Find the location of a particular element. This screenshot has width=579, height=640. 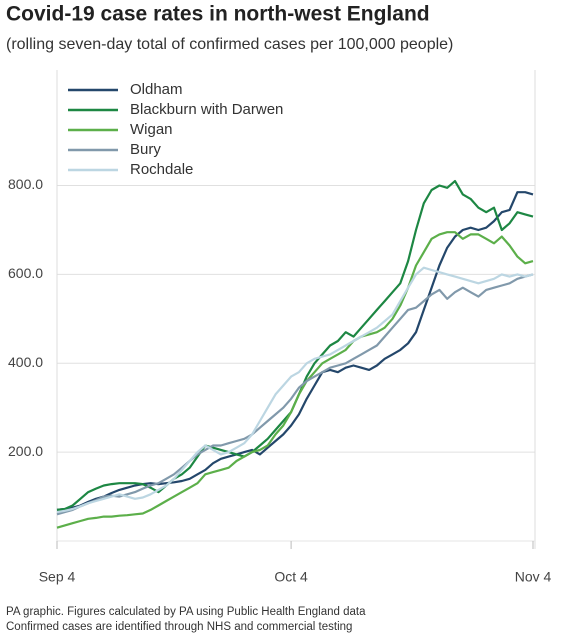

legend-label: Oldham is located at coordinates (156, 89).